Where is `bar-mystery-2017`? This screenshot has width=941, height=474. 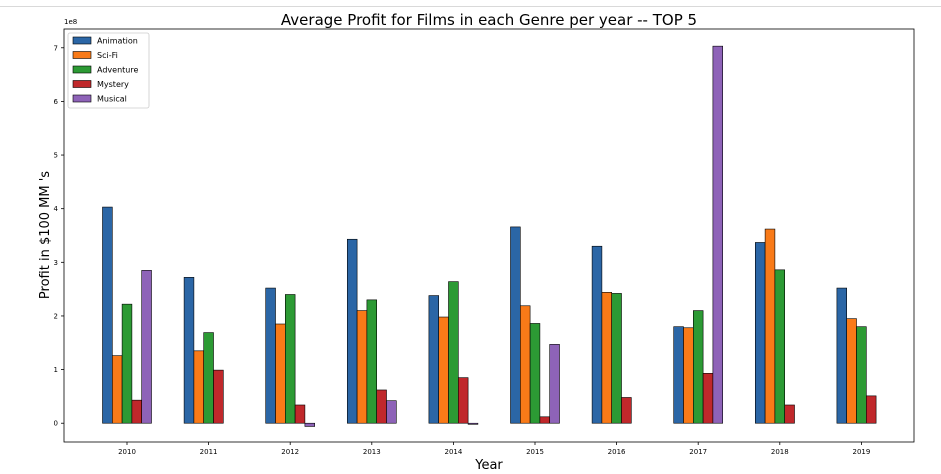 bar-mystery-2017 is located at coordinates (708, 398).